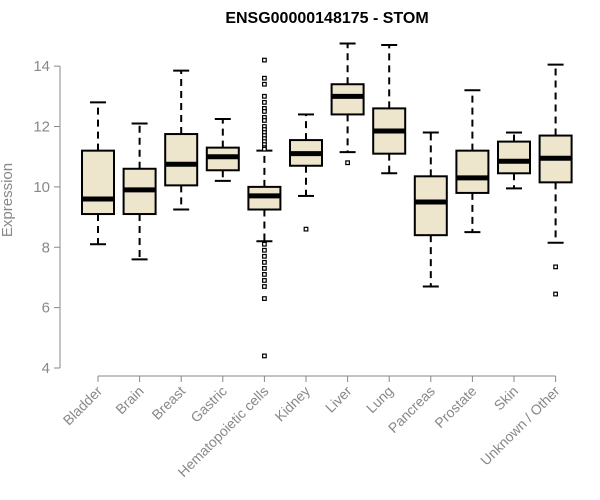  I want to click on y-tick-label: 6, so click(46, 308).